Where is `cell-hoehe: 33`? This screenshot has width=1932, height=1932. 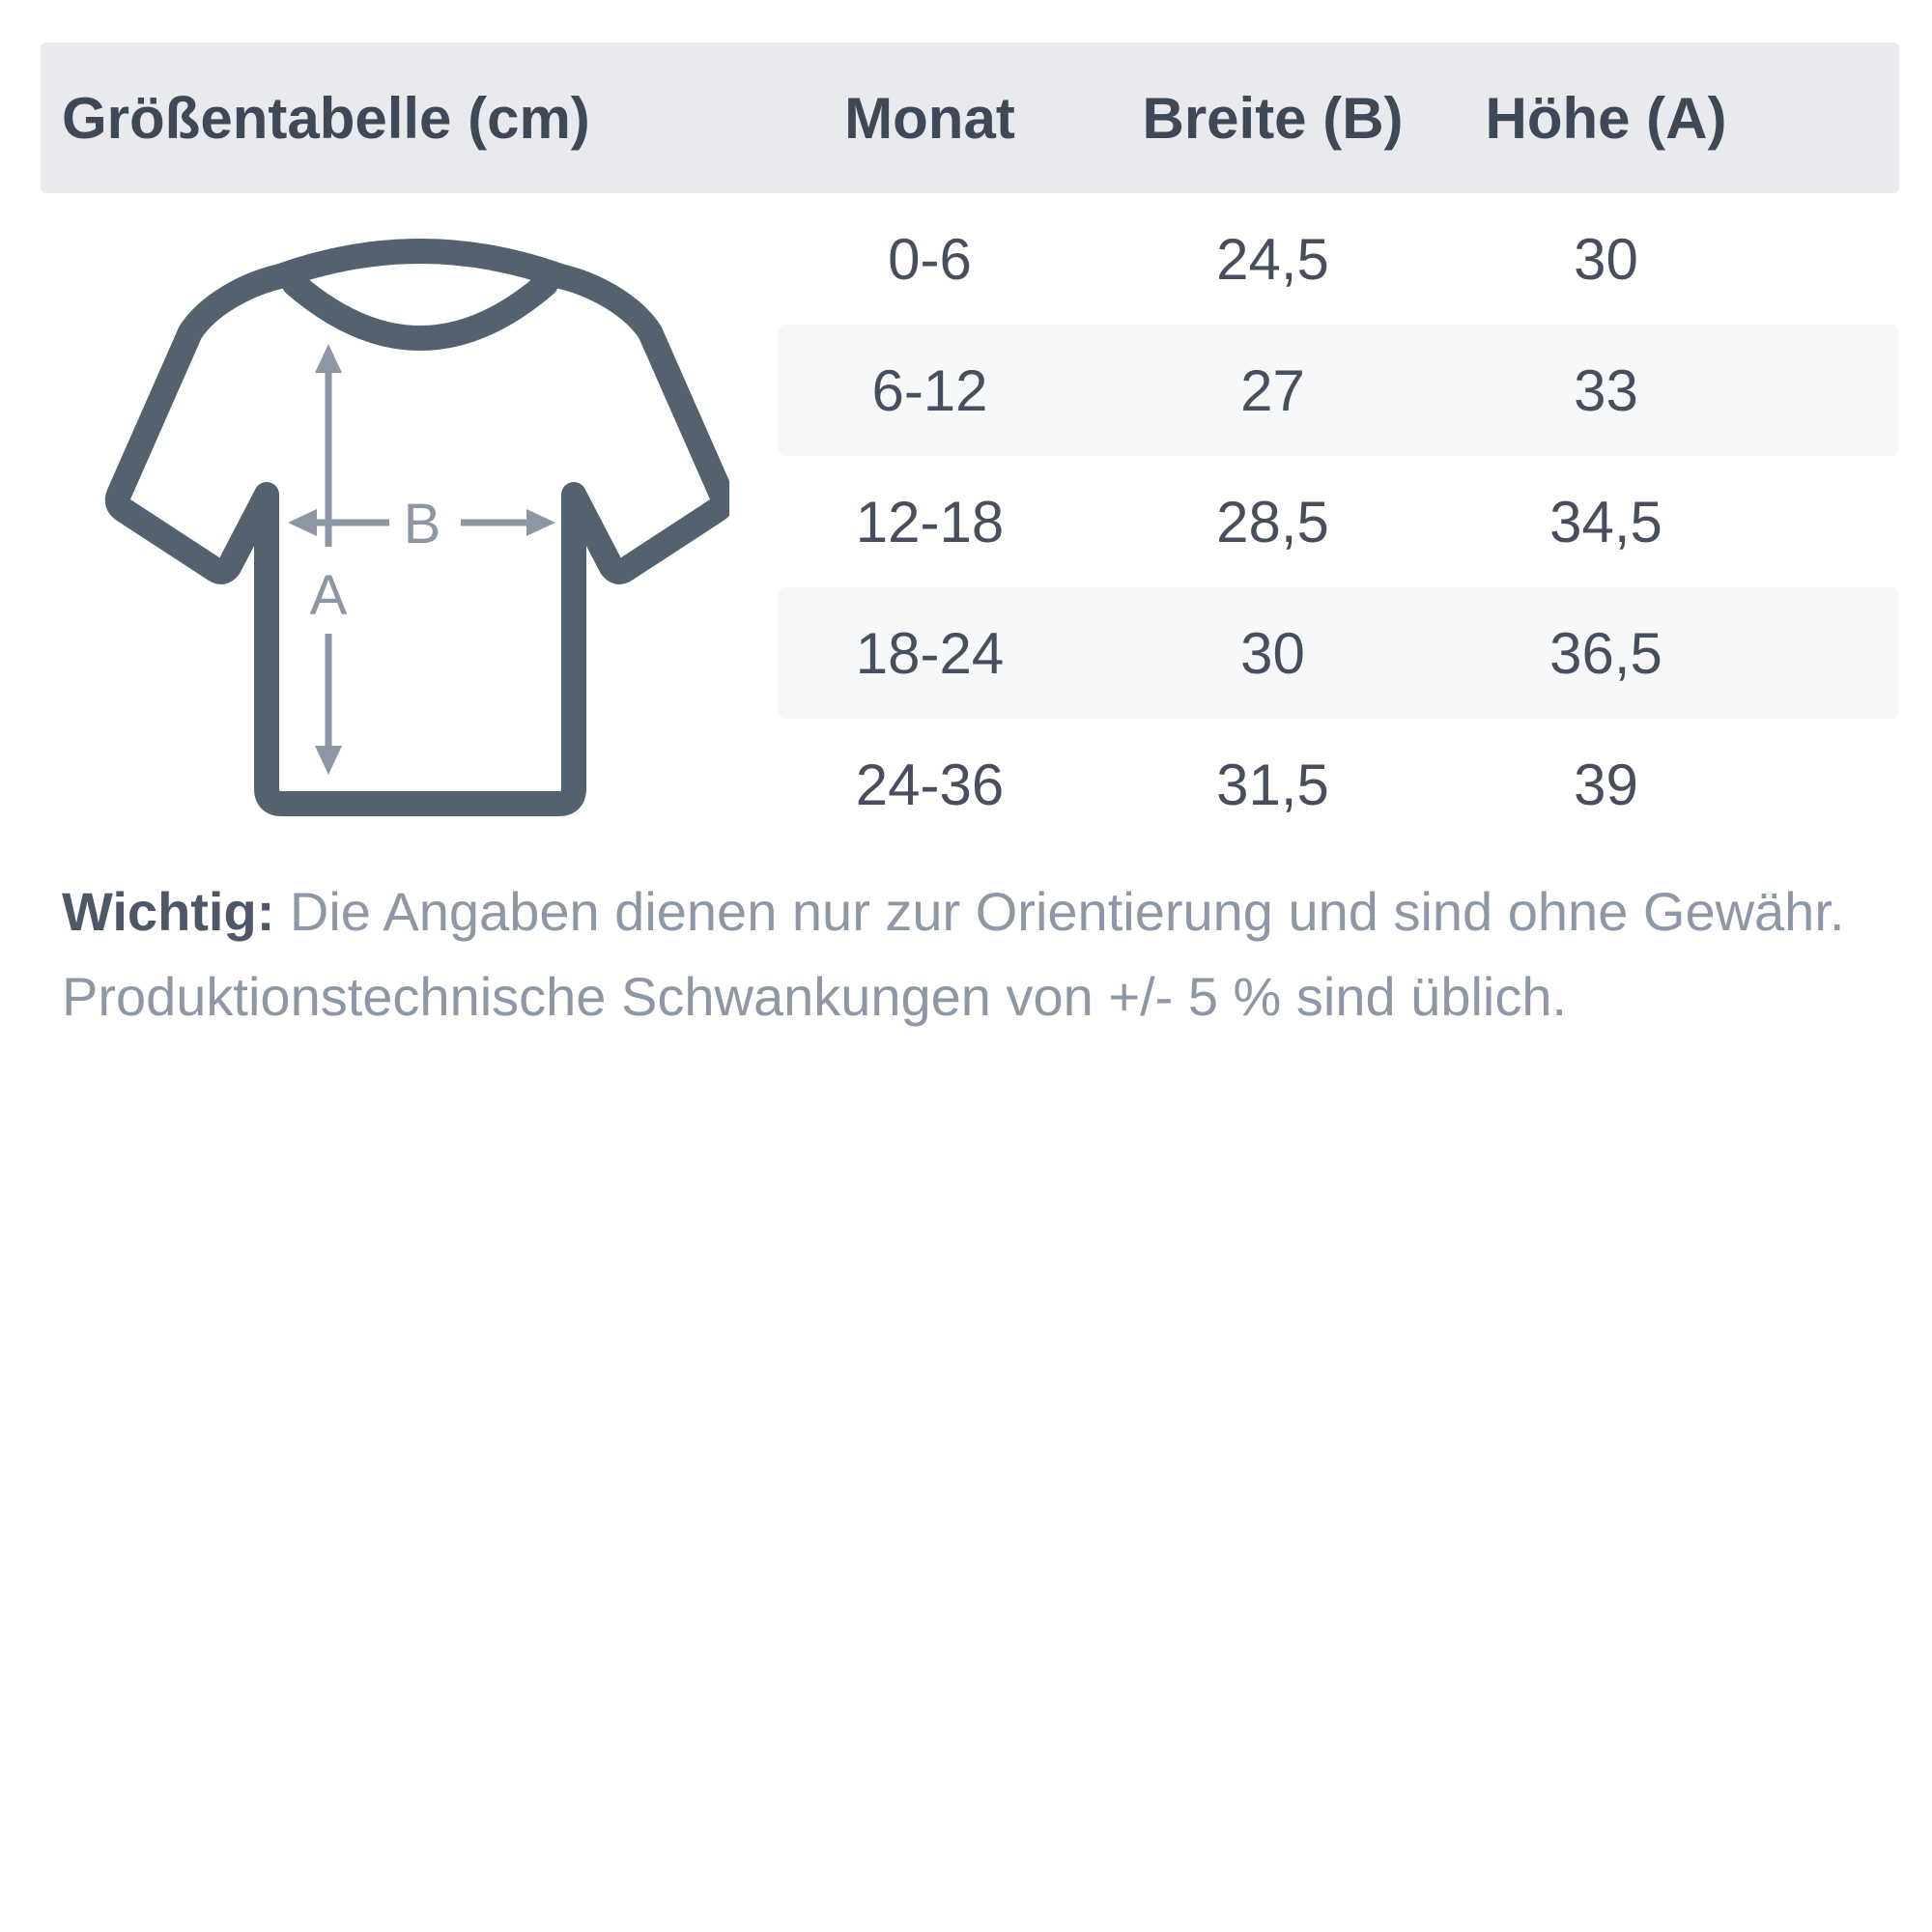 cell-hoehe: 33 is located at coordinates (1606, 390).